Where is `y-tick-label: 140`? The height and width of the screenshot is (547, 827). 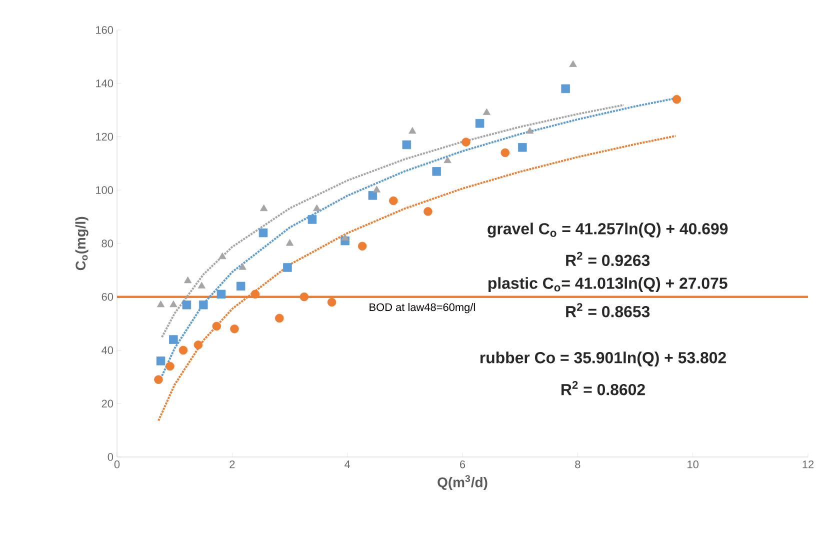
y-tick-label: 140 is located at coordinates (105, 83).